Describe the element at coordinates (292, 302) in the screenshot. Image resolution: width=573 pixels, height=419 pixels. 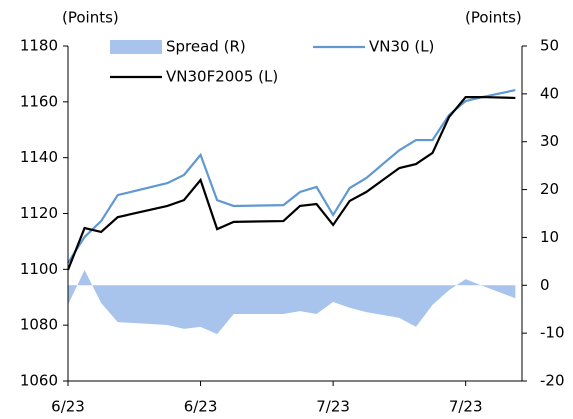
I see `spread-area` at that location.